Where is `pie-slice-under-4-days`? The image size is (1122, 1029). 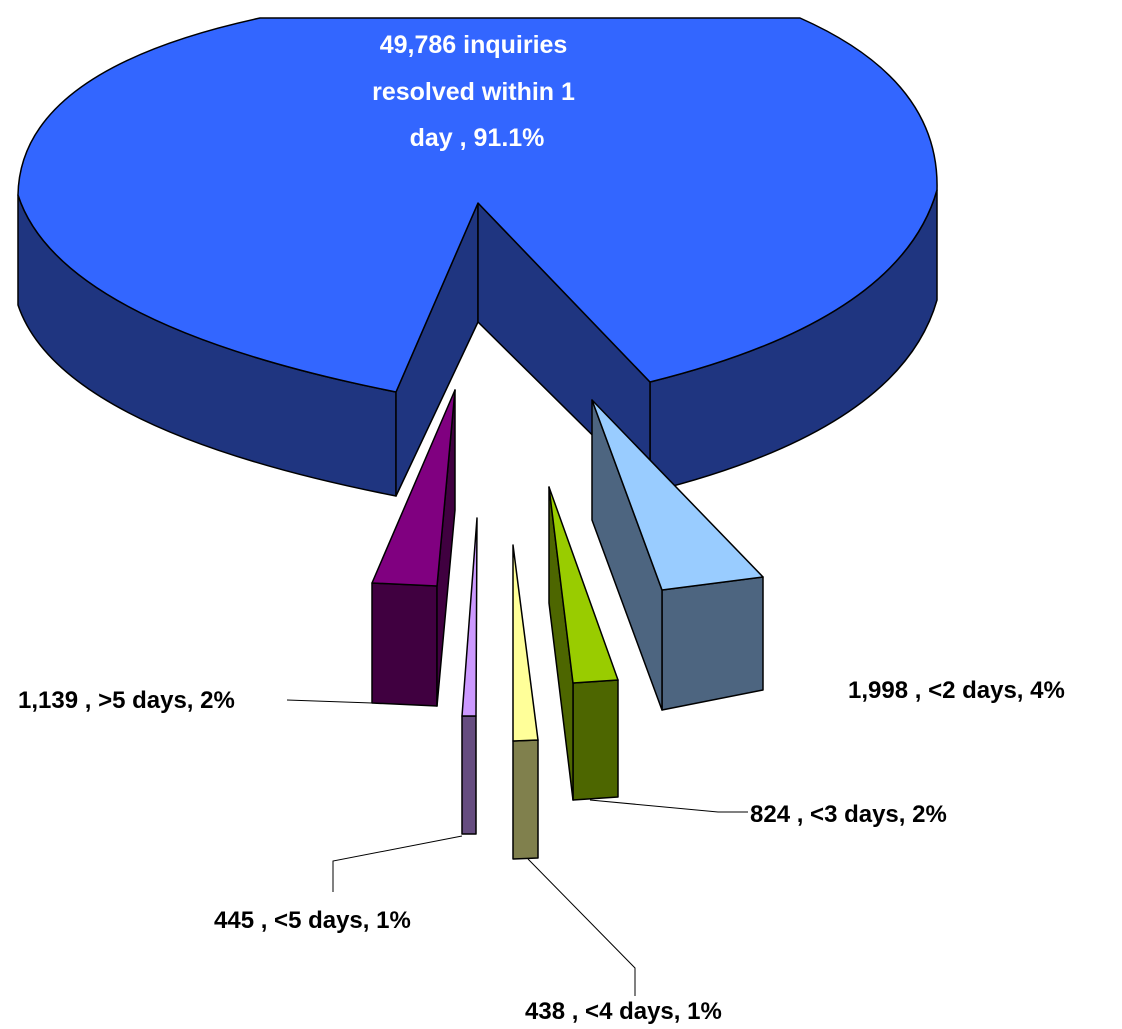 pie-slice-under-4-days is located at coordinates (525, 702).